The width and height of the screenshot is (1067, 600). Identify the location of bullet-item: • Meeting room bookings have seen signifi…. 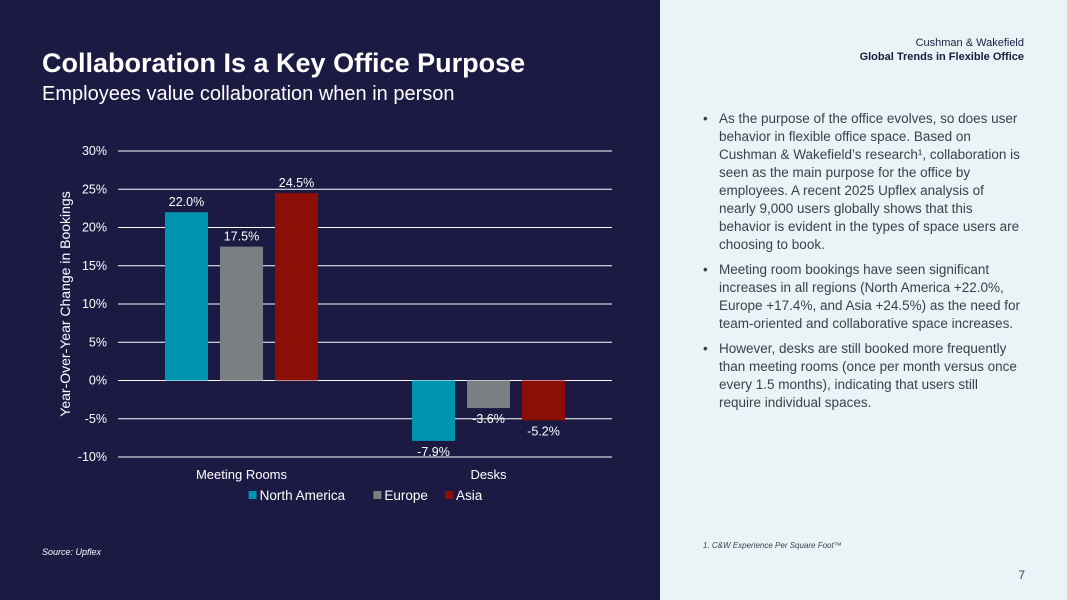
(863, 297).